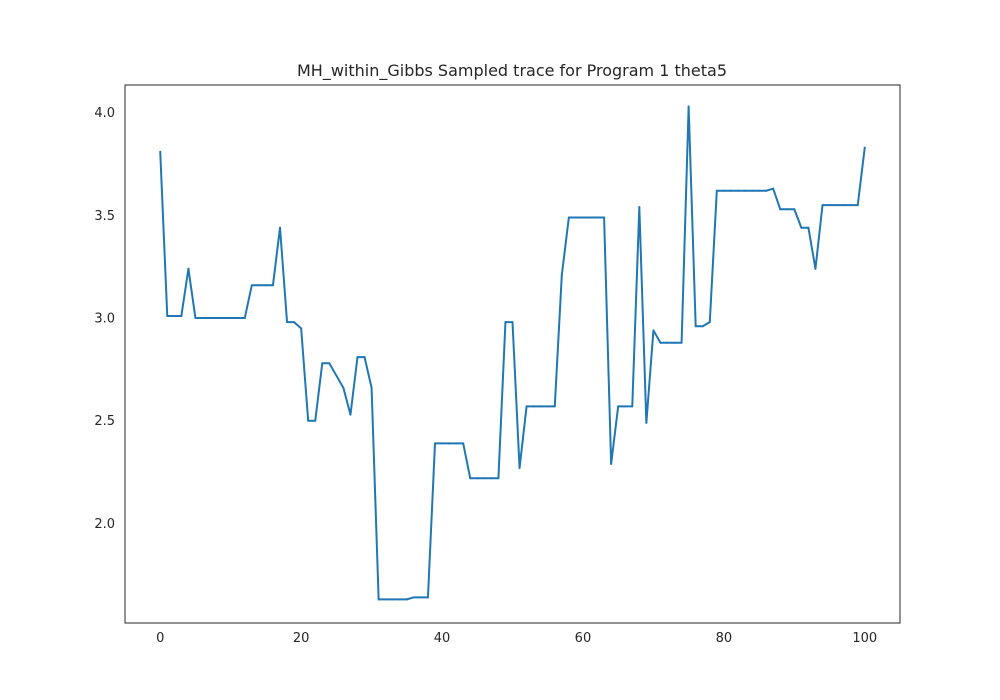 This screenshot has height=700, width=1000. Describe the element at coordinates (583, 638) in the screenshot. I see `x-tick-label: 60` at that location.